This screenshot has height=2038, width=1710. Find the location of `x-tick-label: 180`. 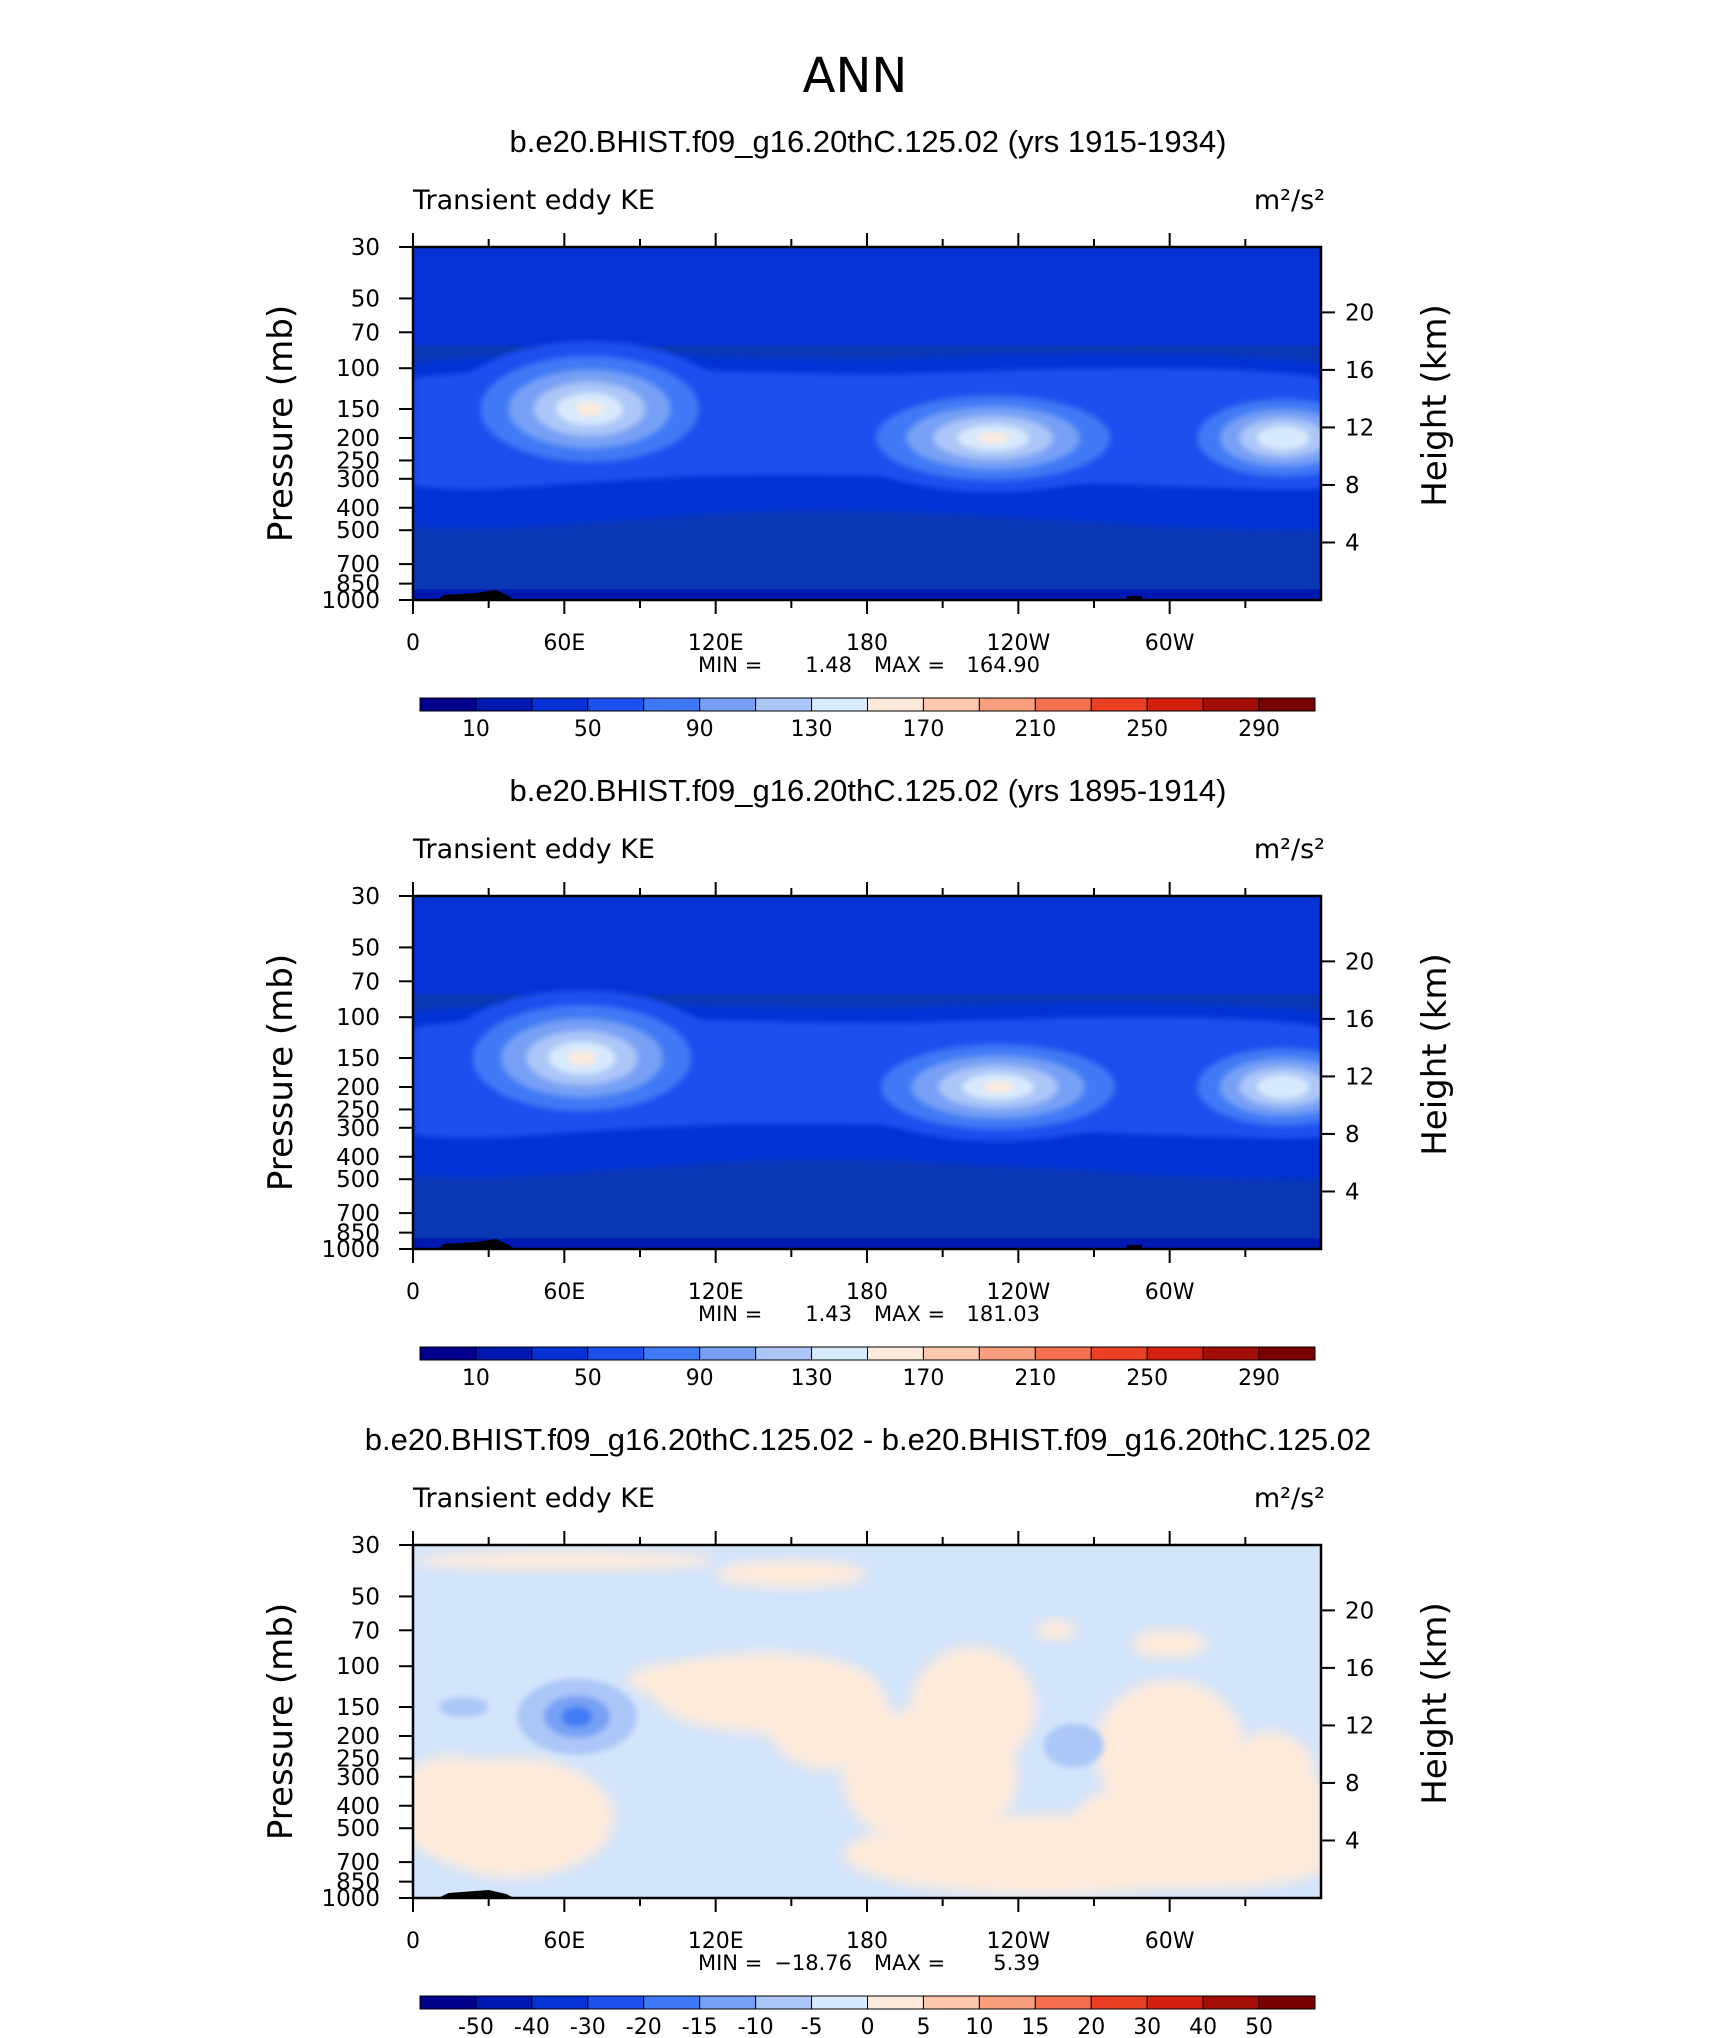

x-tick-label: 180 is located at coordinates (867, 1292).